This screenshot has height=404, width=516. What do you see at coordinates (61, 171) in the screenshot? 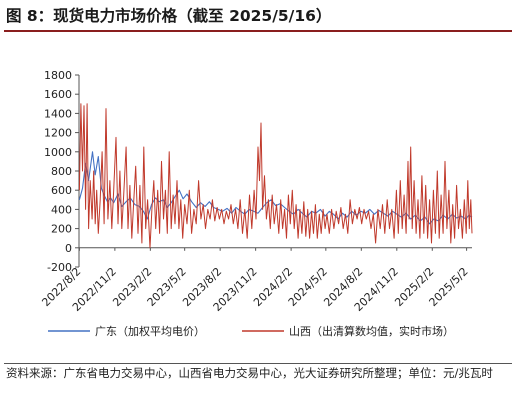
I see `y-tick-label: 800` at bounding box center [61, 171].